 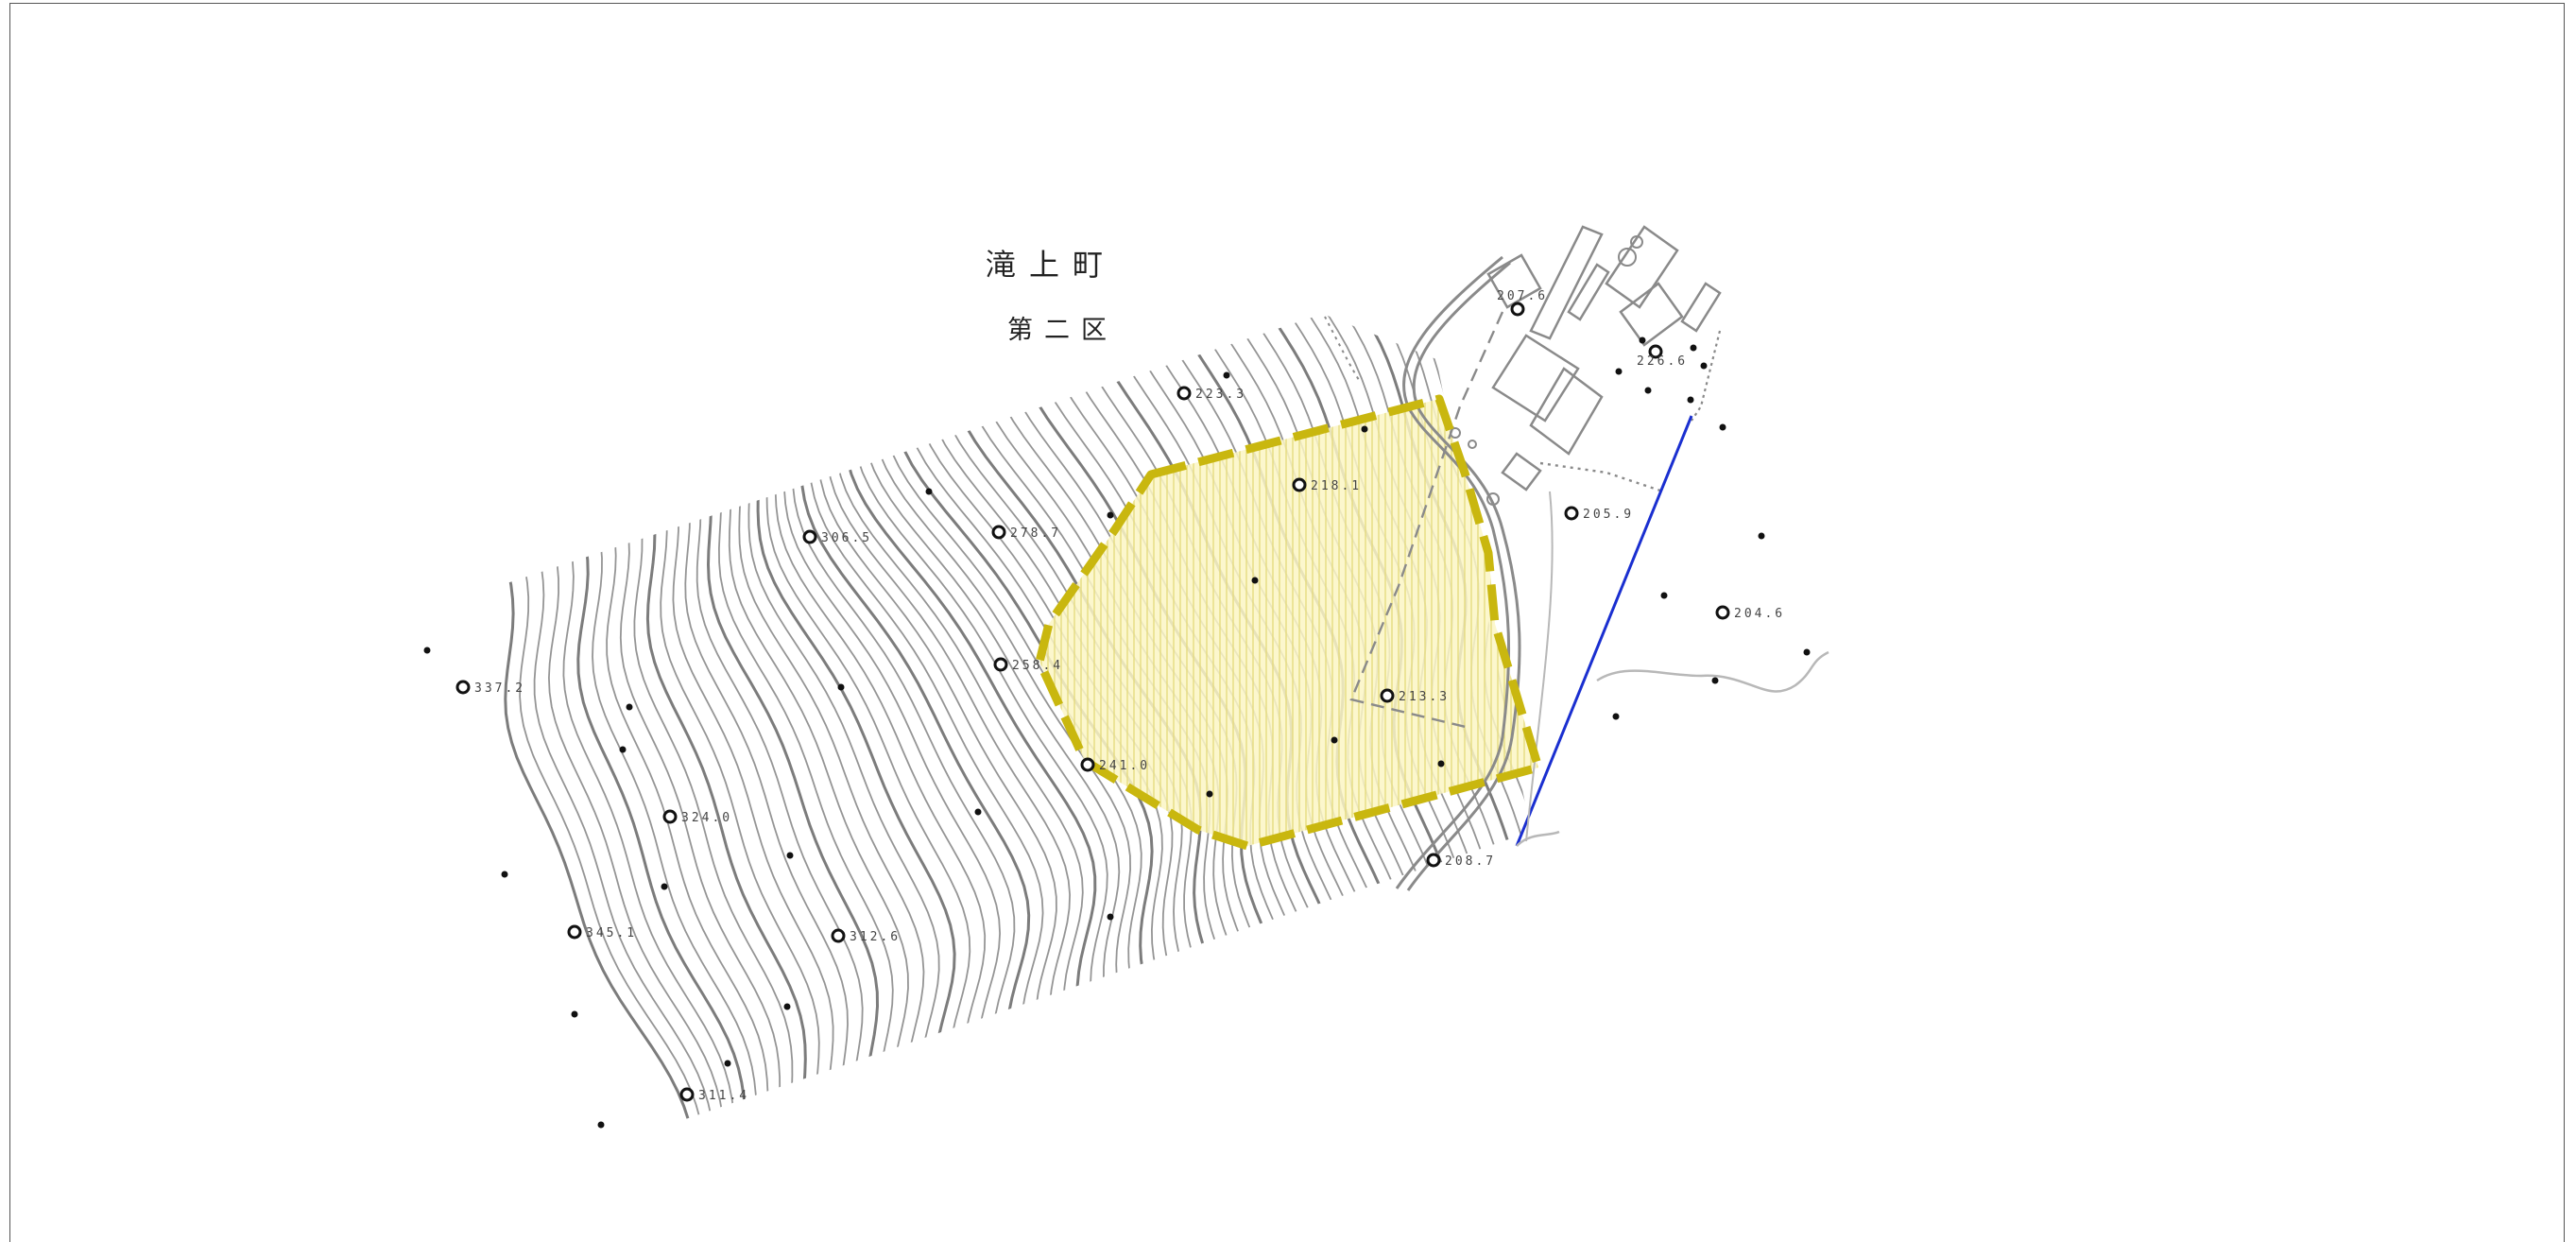 What do you see at coordinates (1522, 296) in the screenshot?
I see `elevation-label: 207.6` at bounding box center [1522, 296].